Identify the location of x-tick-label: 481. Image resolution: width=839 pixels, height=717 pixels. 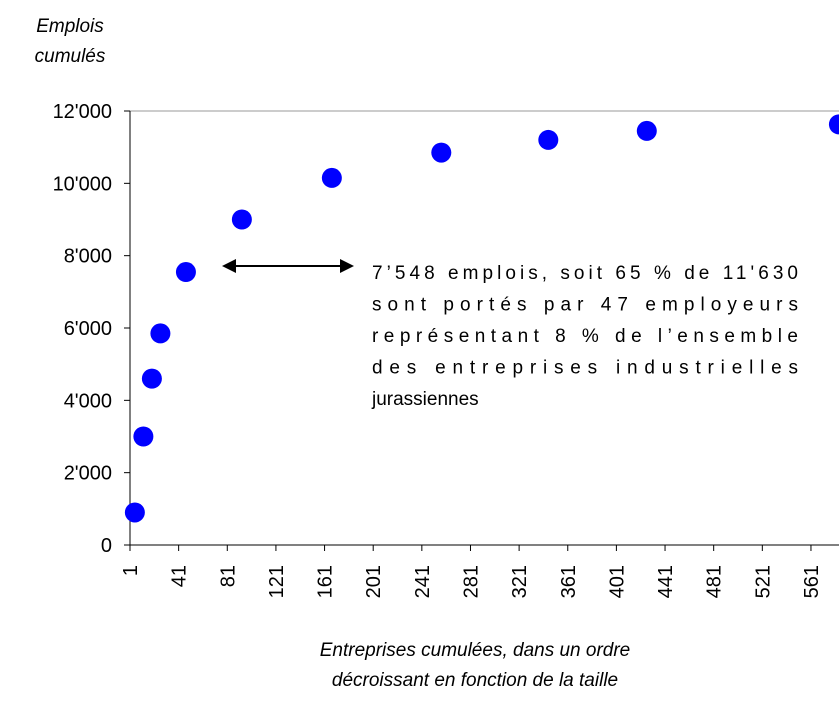
(715, 581).